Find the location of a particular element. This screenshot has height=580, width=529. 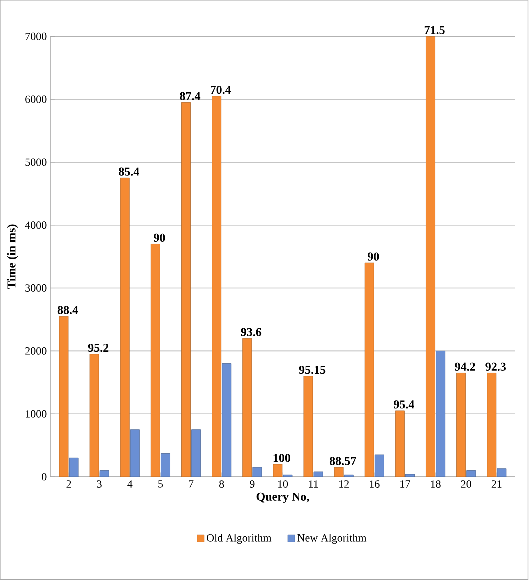

annotation: 85.4 is located at coordinates (129, 172).